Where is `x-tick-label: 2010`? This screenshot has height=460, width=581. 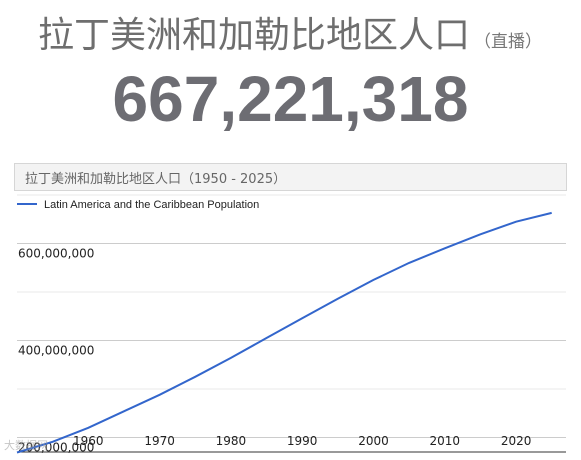
x-tick-label: 2010 is located at coordinates (445, 441).